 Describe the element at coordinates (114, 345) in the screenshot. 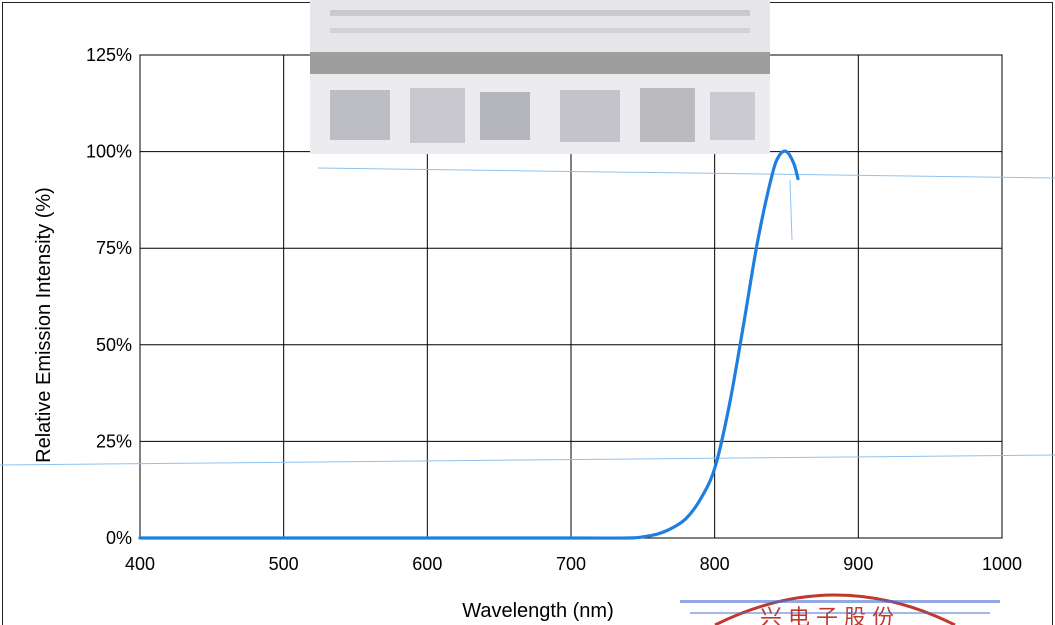

I see `y-tick-label: 50%` at that location.